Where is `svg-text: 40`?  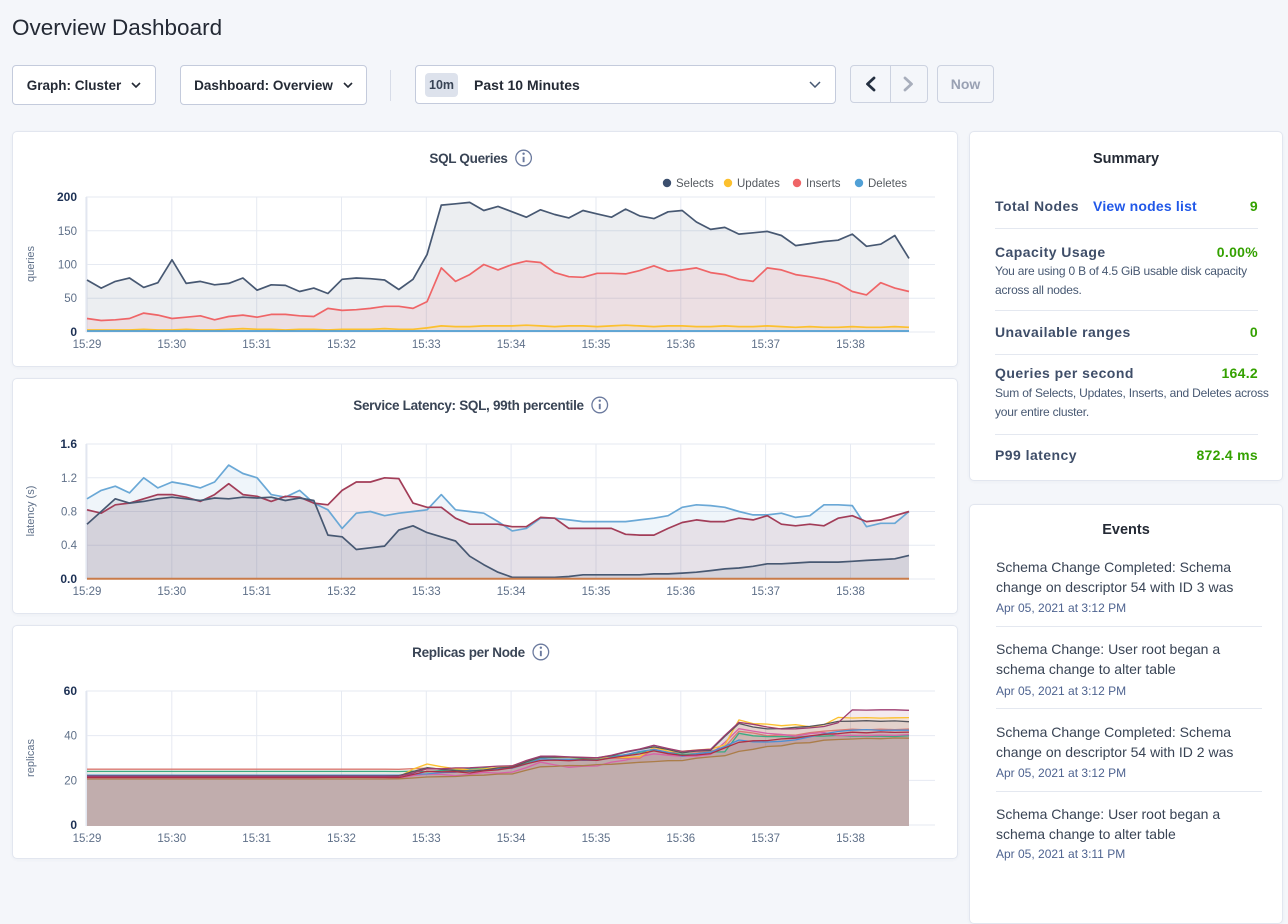 svg-text: 40 is located at coordinates (70, 737).